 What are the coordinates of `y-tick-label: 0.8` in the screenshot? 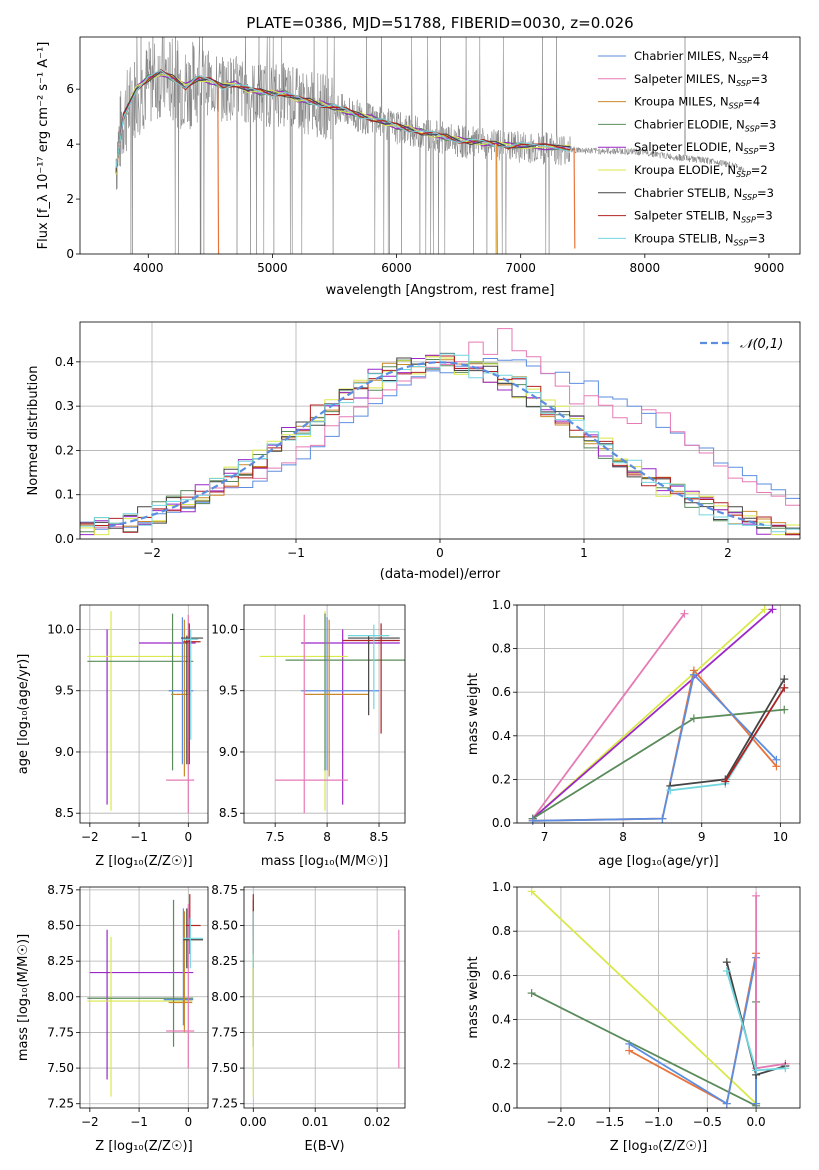 It's located at (501, 931).